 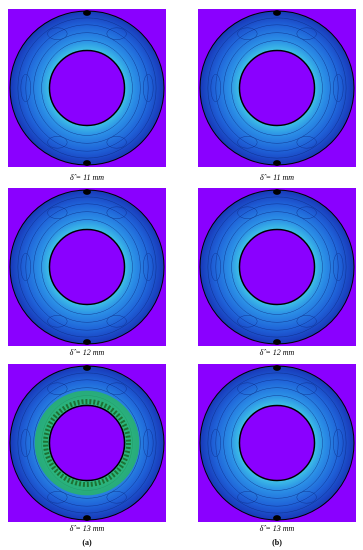 I want to click on column-label: (a), so click(x=87, y=542).